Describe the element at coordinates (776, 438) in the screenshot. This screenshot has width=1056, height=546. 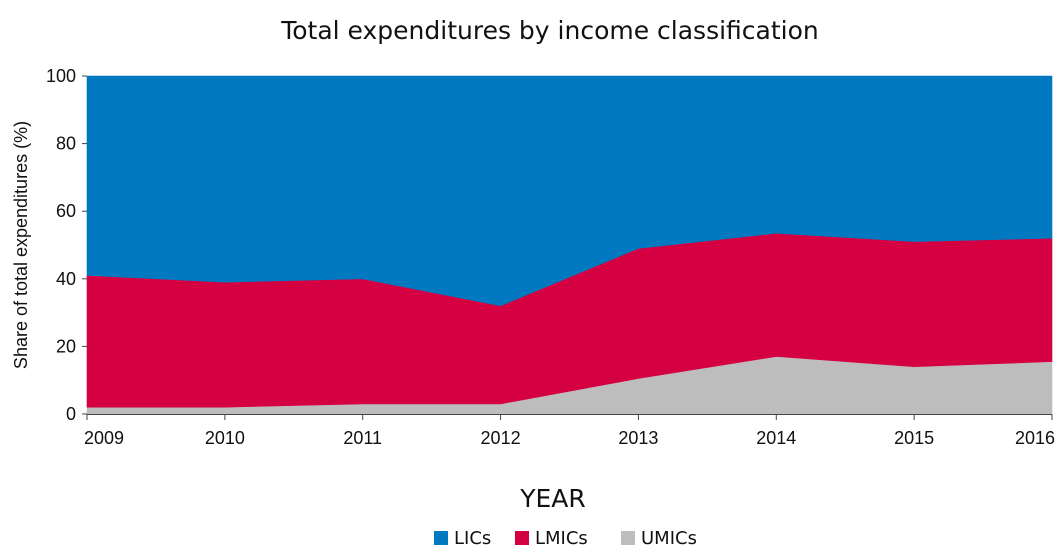
I see `x-tick-label: 2014` at that location.